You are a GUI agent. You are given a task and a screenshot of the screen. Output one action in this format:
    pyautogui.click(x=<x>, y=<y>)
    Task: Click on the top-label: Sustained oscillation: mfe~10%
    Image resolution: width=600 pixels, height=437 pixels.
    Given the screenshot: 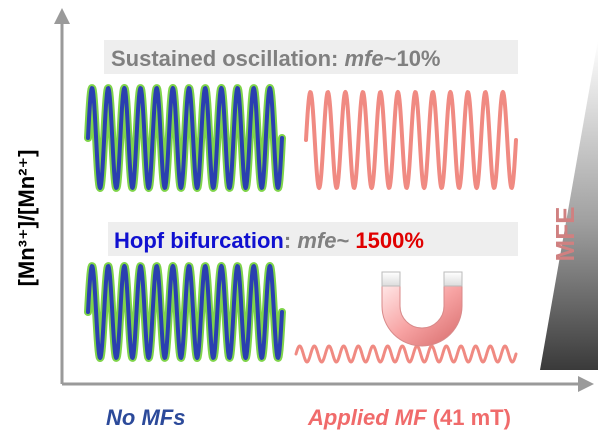 What is the action you would take?
    pyautogui.click(x=276, y=58)
    